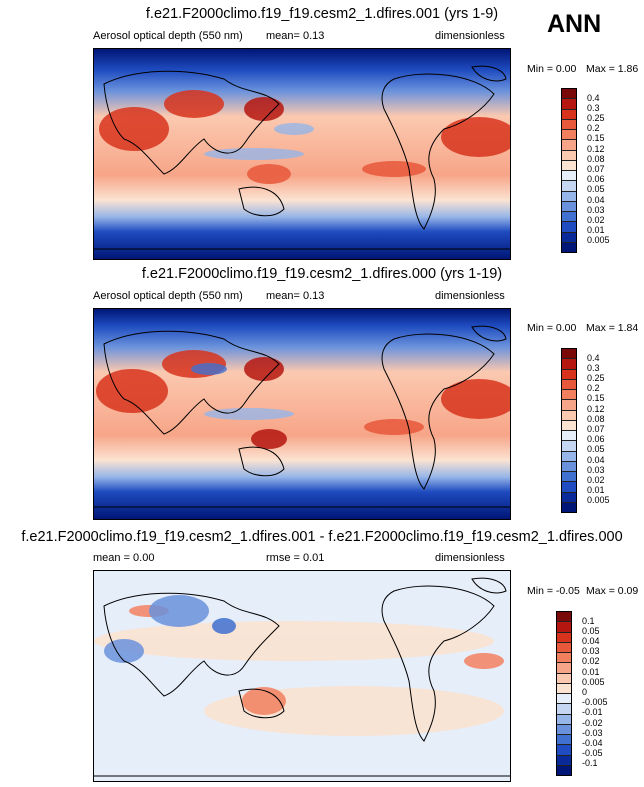 The height and width of the screenshot is (787, 644). What do you see at coordinates (588, 620) in the screenshot?
I see `colorbar-tick-label: 0.1` at bounding box center [588, 620].